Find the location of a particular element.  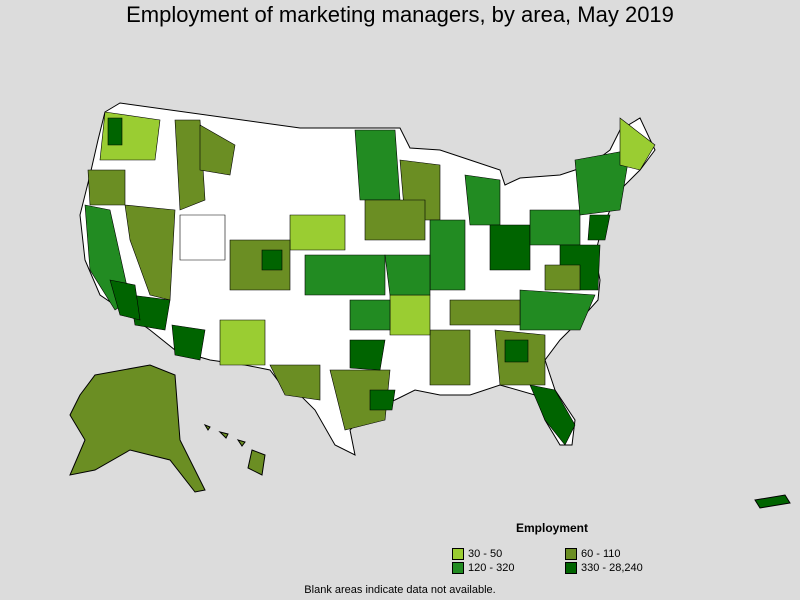

region-seattle is located at coordinates (115, 131).